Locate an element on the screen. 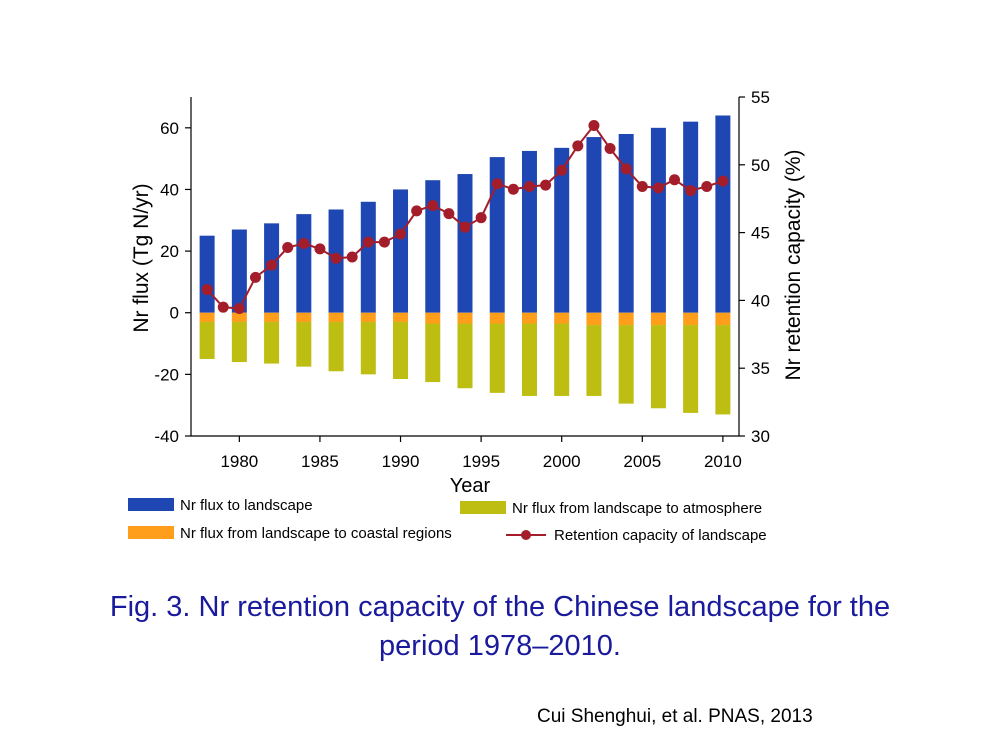 This screenshot has width=1000, height=750. x-tick-label: 2000 is located at coordinates (562, 461).